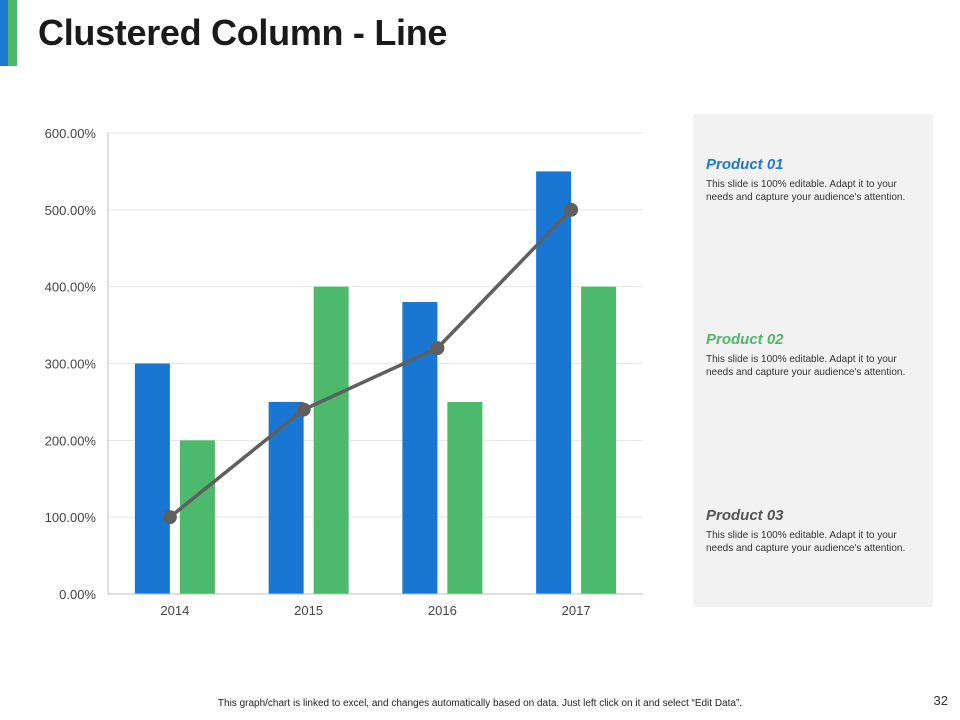 The height and width of the screenshot is (720, 960). I want to click on x-tick-label-2014: 2014, so click(174, 610).